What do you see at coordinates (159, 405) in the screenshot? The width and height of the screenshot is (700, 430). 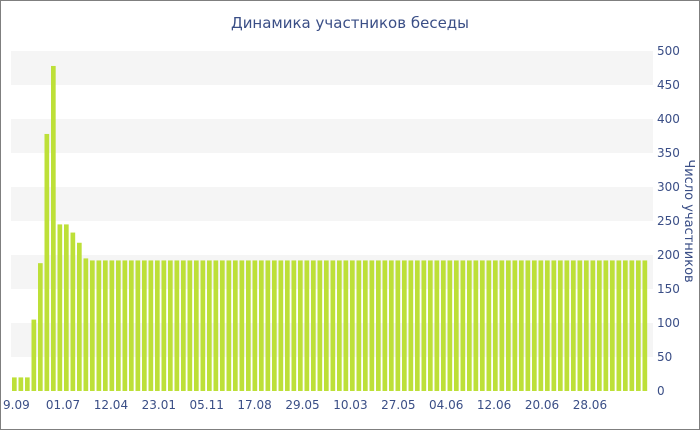 I see `x-tick-label: 23.01` at bounding box center [159, 405].